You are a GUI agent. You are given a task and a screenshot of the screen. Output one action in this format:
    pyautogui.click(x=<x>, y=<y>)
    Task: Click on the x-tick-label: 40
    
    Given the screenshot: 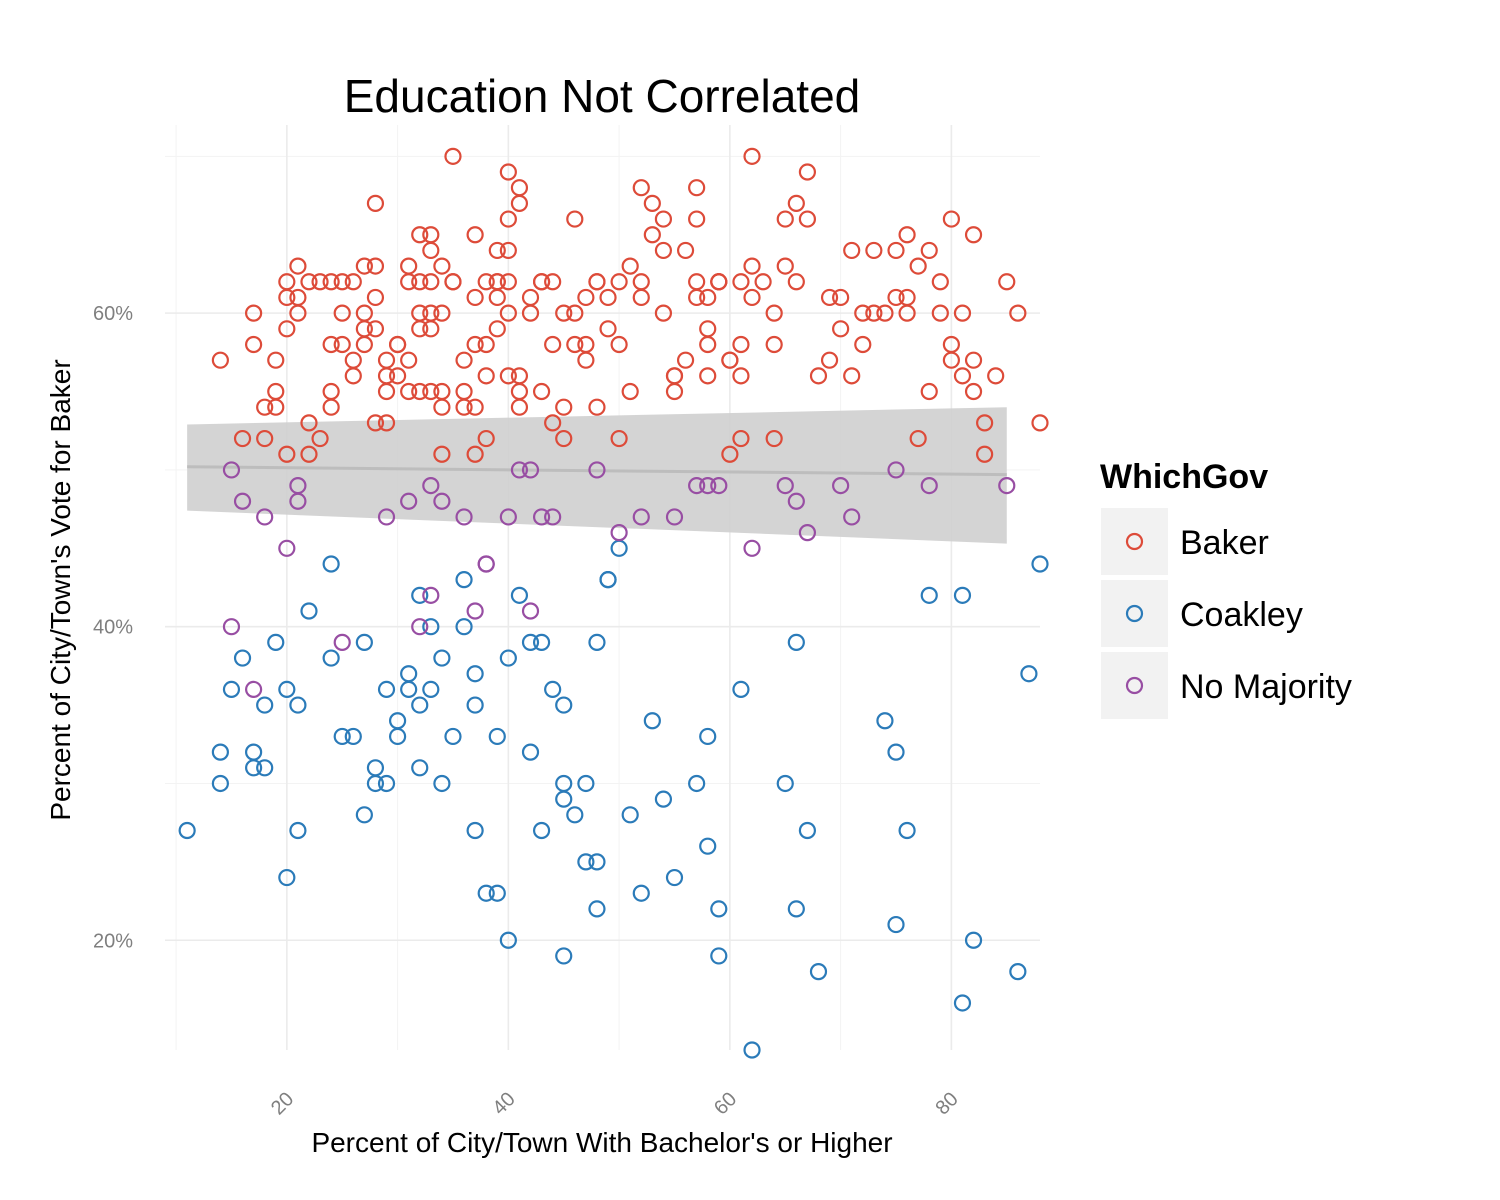 What is the action you would take?
    pyautogui.click(x=503, y=1103)
    